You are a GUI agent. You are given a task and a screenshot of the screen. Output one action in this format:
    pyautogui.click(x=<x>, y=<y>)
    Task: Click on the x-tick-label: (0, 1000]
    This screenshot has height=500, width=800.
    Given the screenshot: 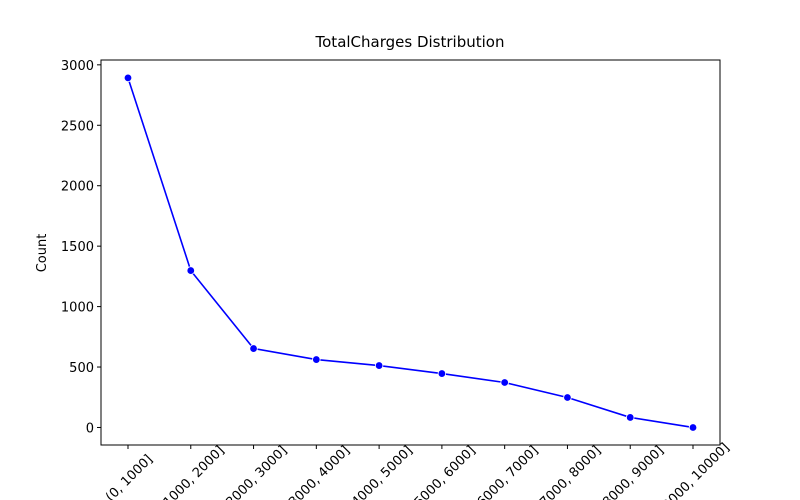 What is the action you would take?
    pyautogui.click(x=129, y=476)
    